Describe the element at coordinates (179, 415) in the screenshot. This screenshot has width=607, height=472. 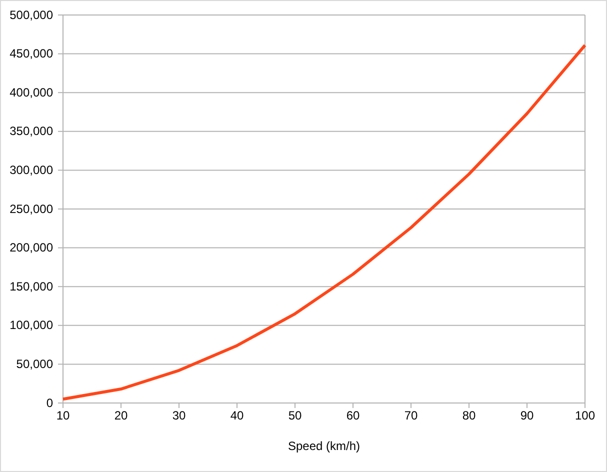
I see `x-tick-label: 30` at that location.